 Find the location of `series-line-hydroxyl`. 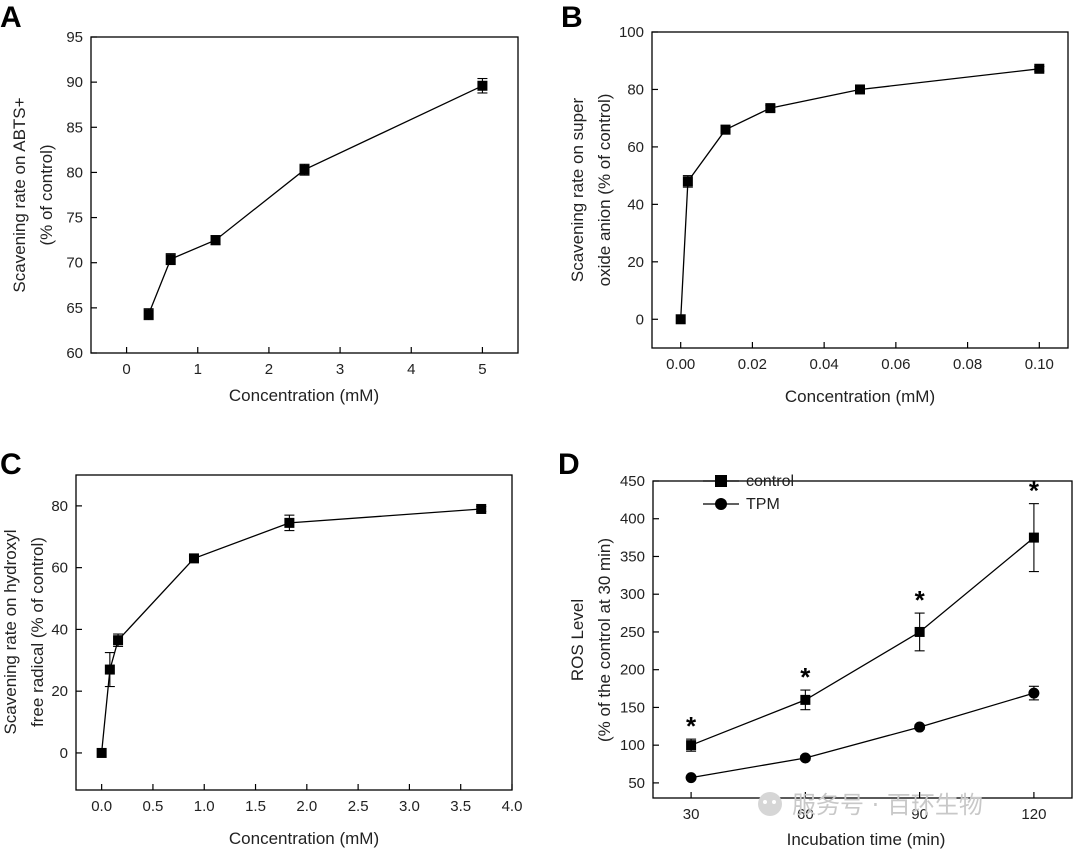

series-line-hydroxyl is located at coordinates (291, 630).